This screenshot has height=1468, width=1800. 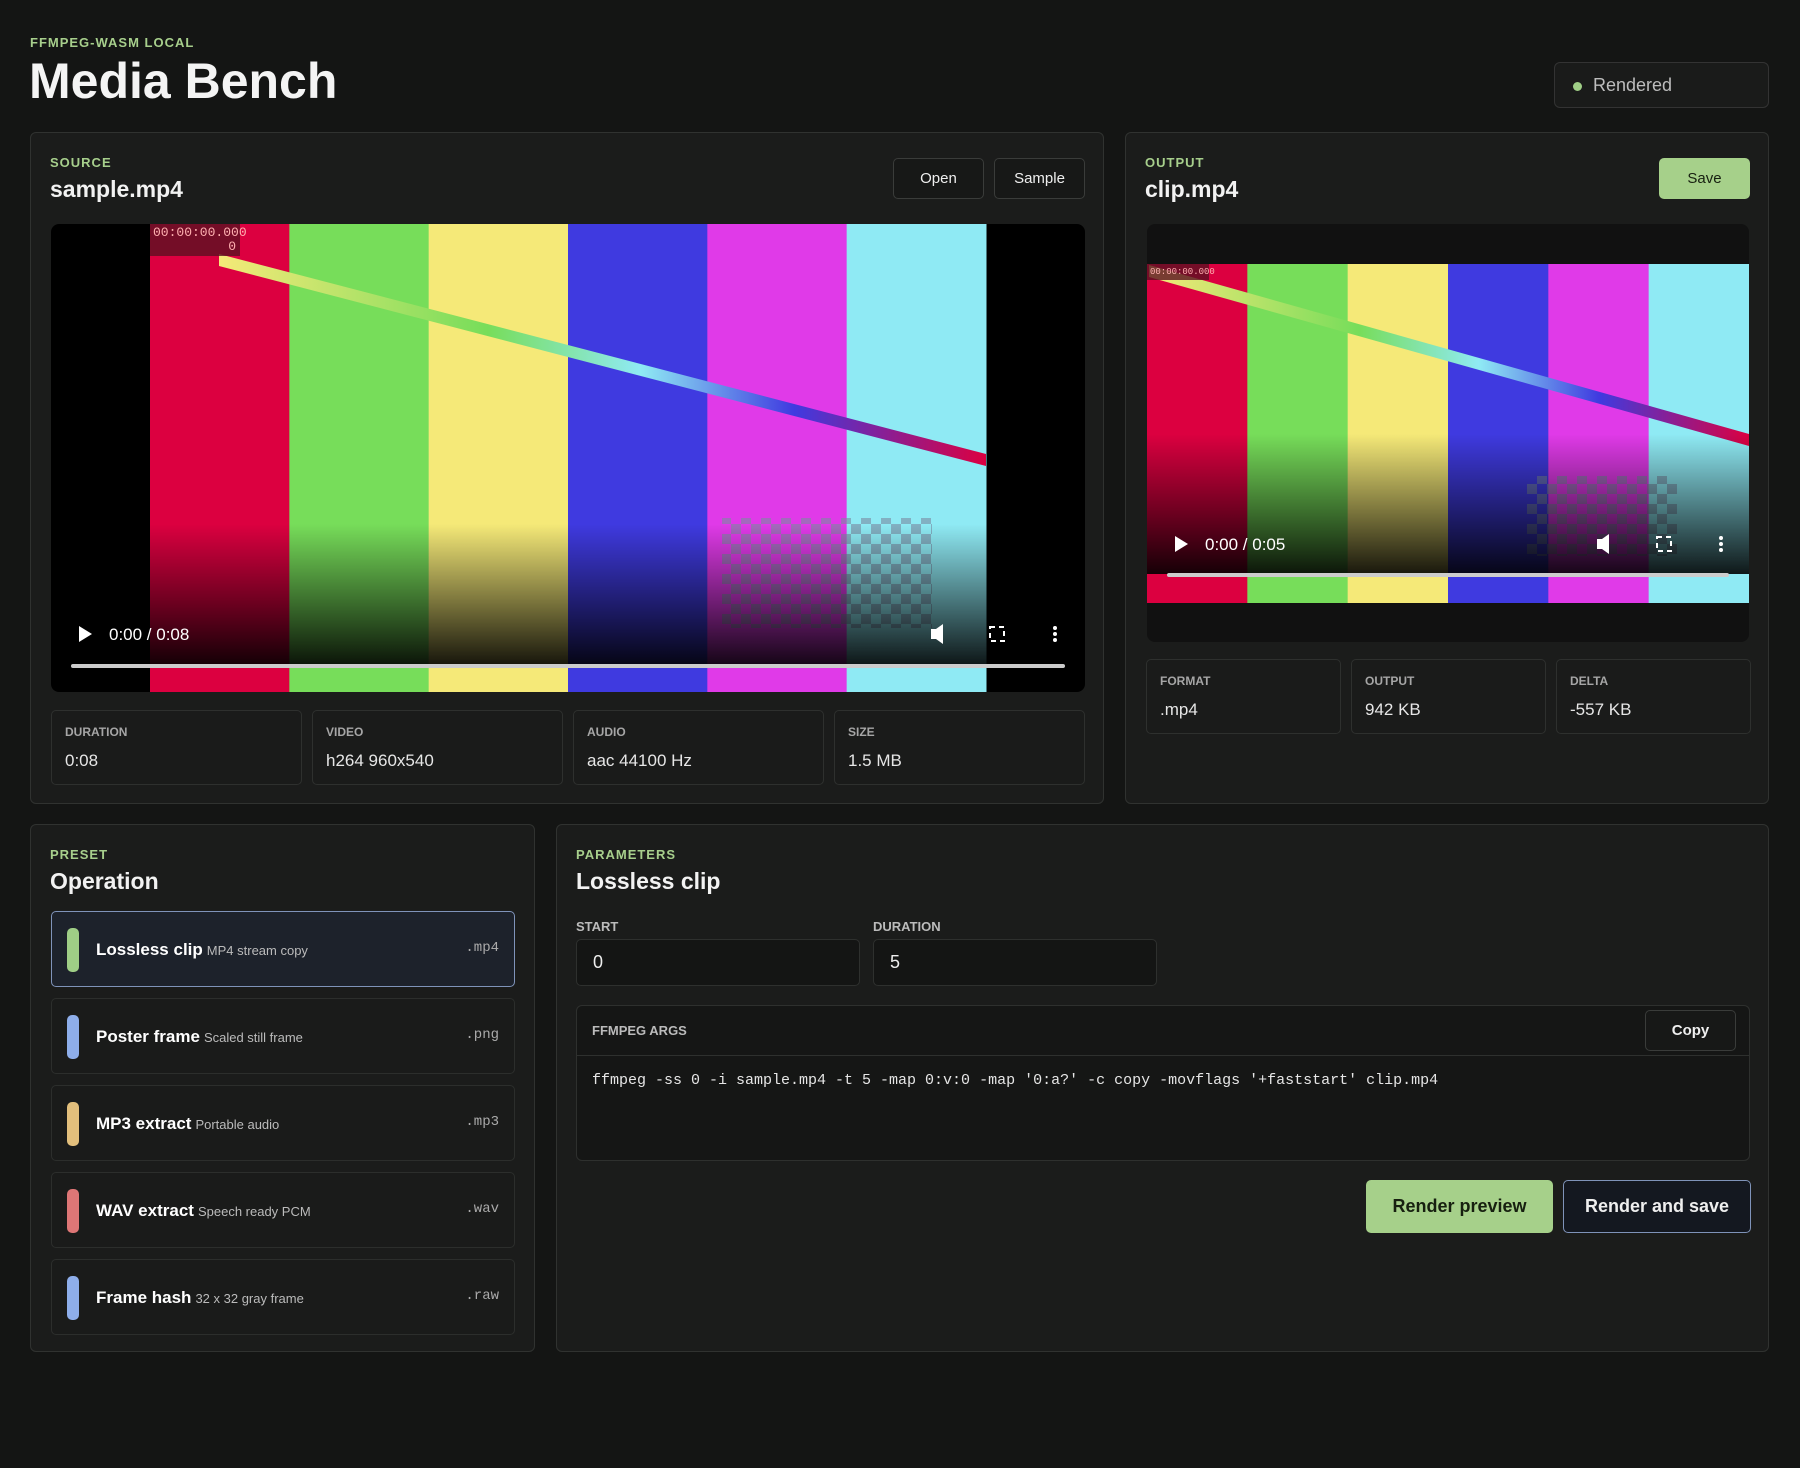 I want to click on stat-value: .mp4, so click(x=1179, y=709).